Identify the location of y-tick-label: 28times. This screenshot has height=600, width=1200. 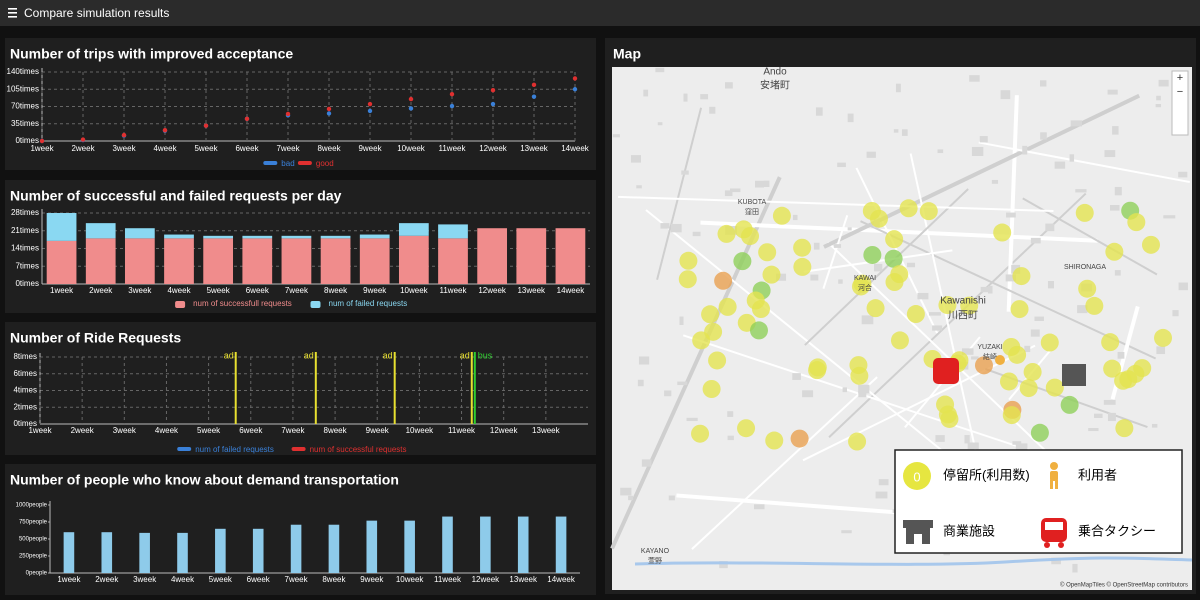
(25, 212).